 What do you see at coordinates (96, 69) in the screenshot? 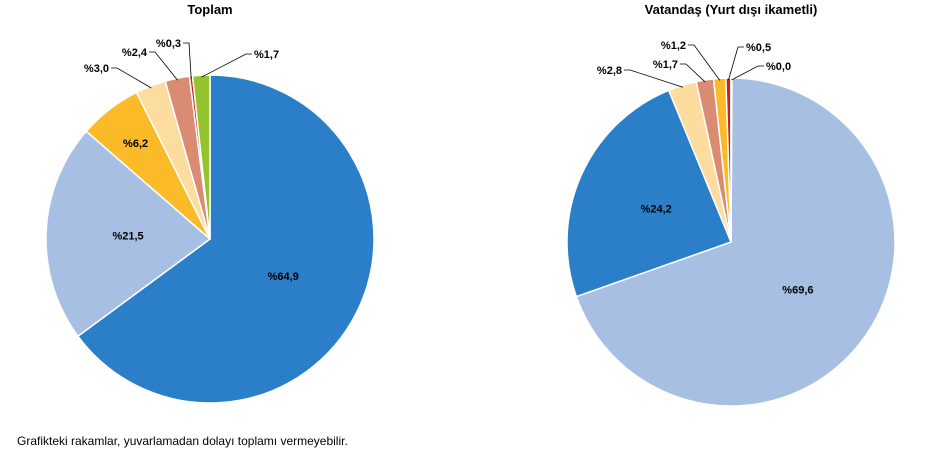
I see `slice-label: %3,0` at bounding box center [96, 69].